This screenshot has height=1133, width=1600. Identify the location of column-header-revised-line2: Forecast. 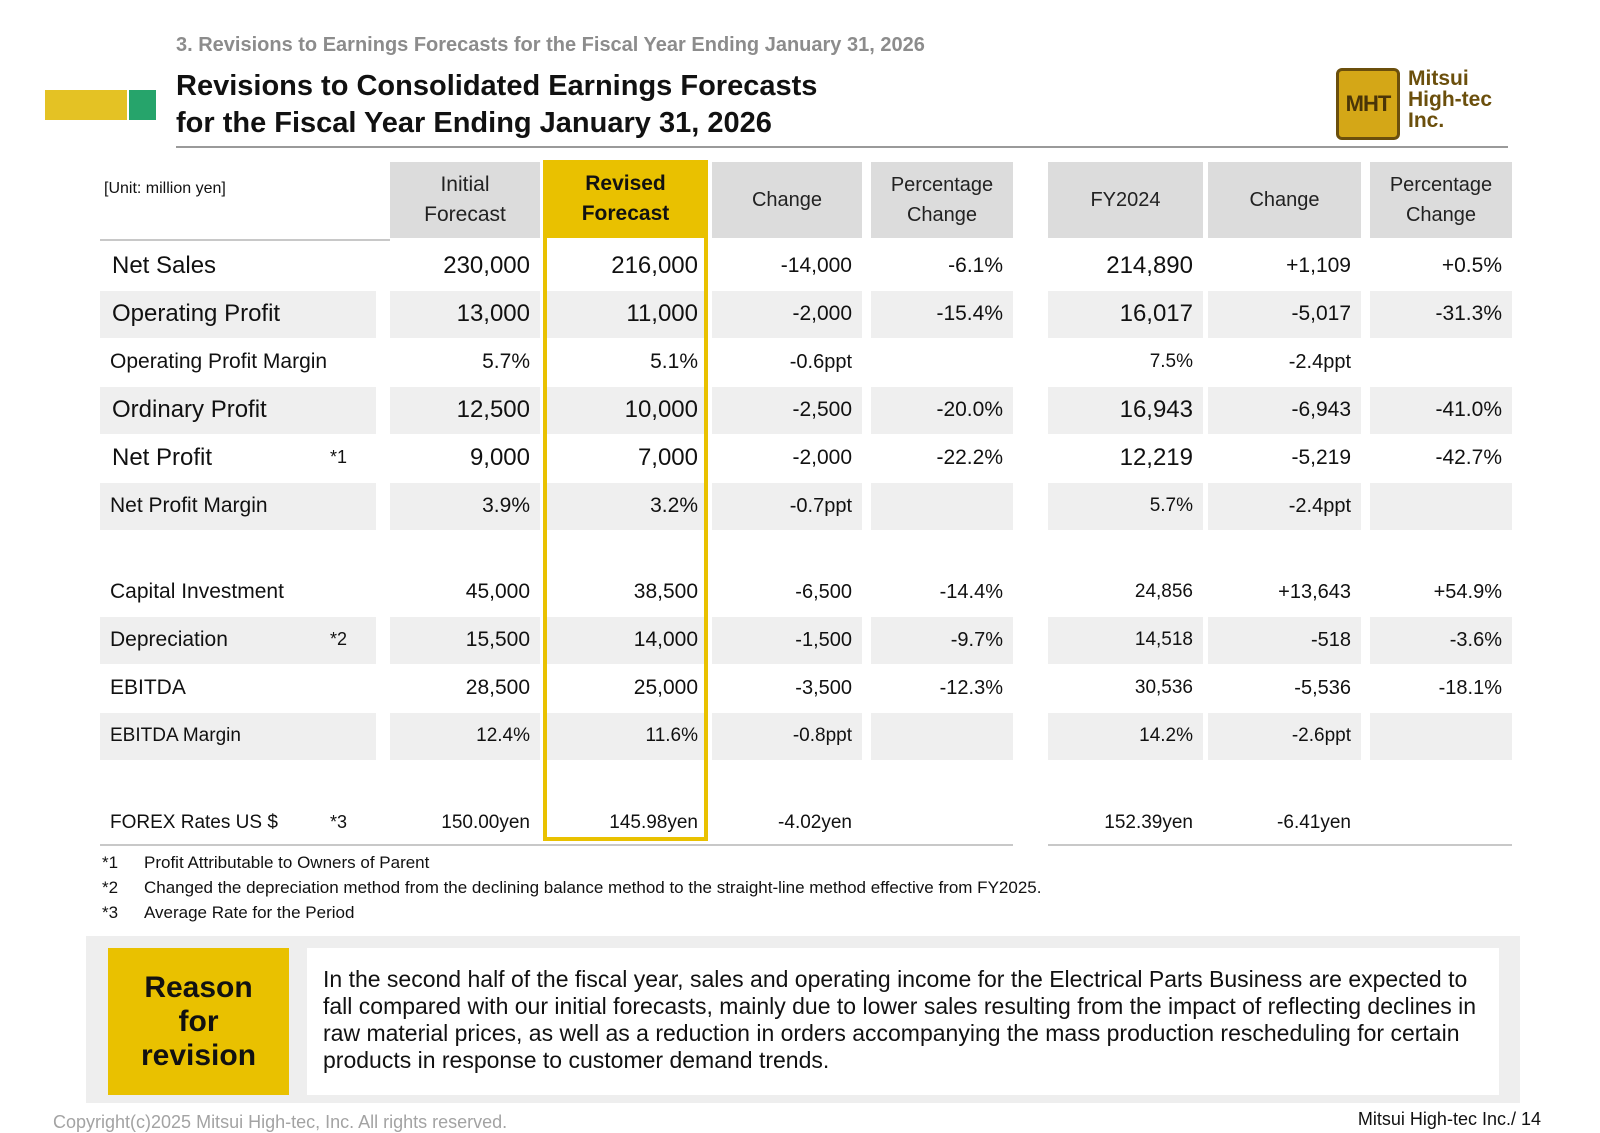
(625, 213).